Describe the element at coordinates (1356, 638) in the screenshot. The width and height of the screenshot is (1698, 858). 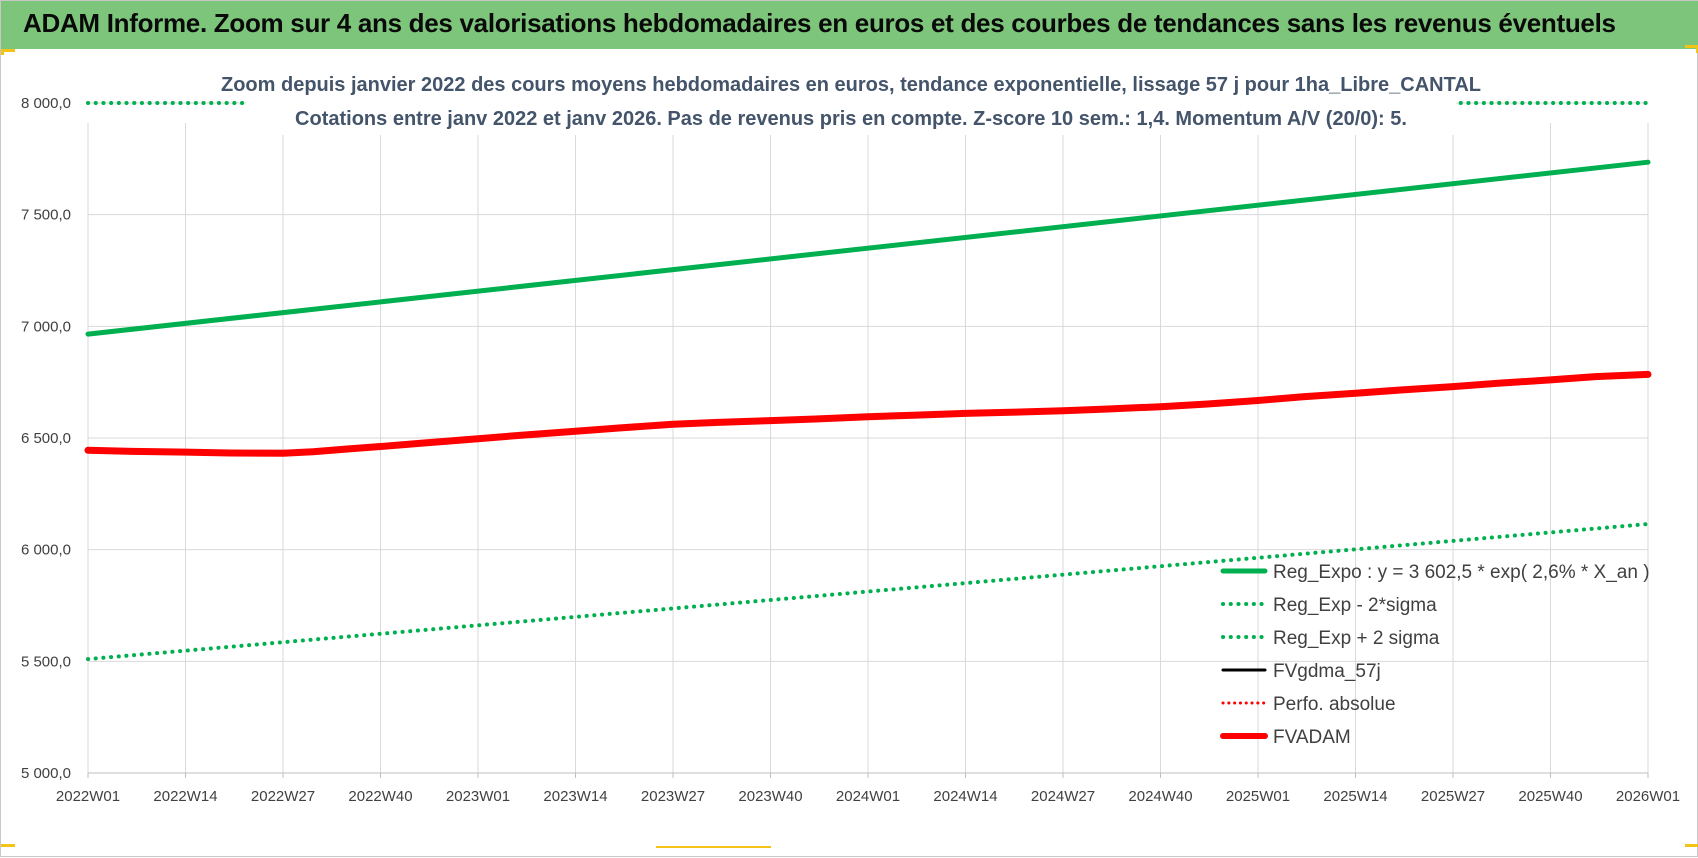
I see `legend-label: Reg_Exp + 2 sigma` at that location.